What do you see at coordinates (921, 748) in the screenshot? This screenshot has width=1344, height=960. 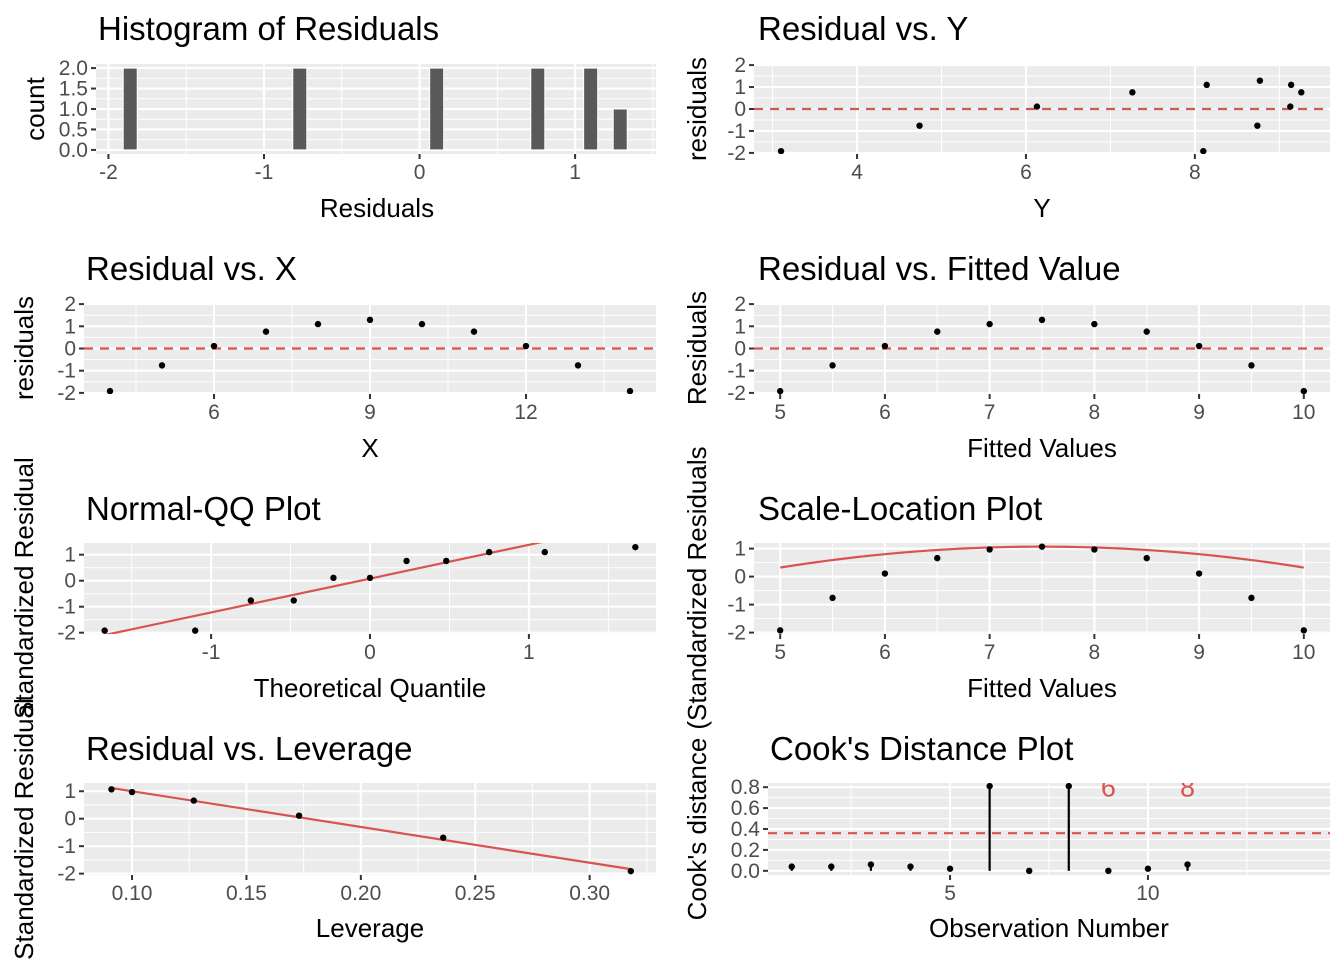 I see `chart-title: Cook's Distance Plot` at bounding box center [921, 748].